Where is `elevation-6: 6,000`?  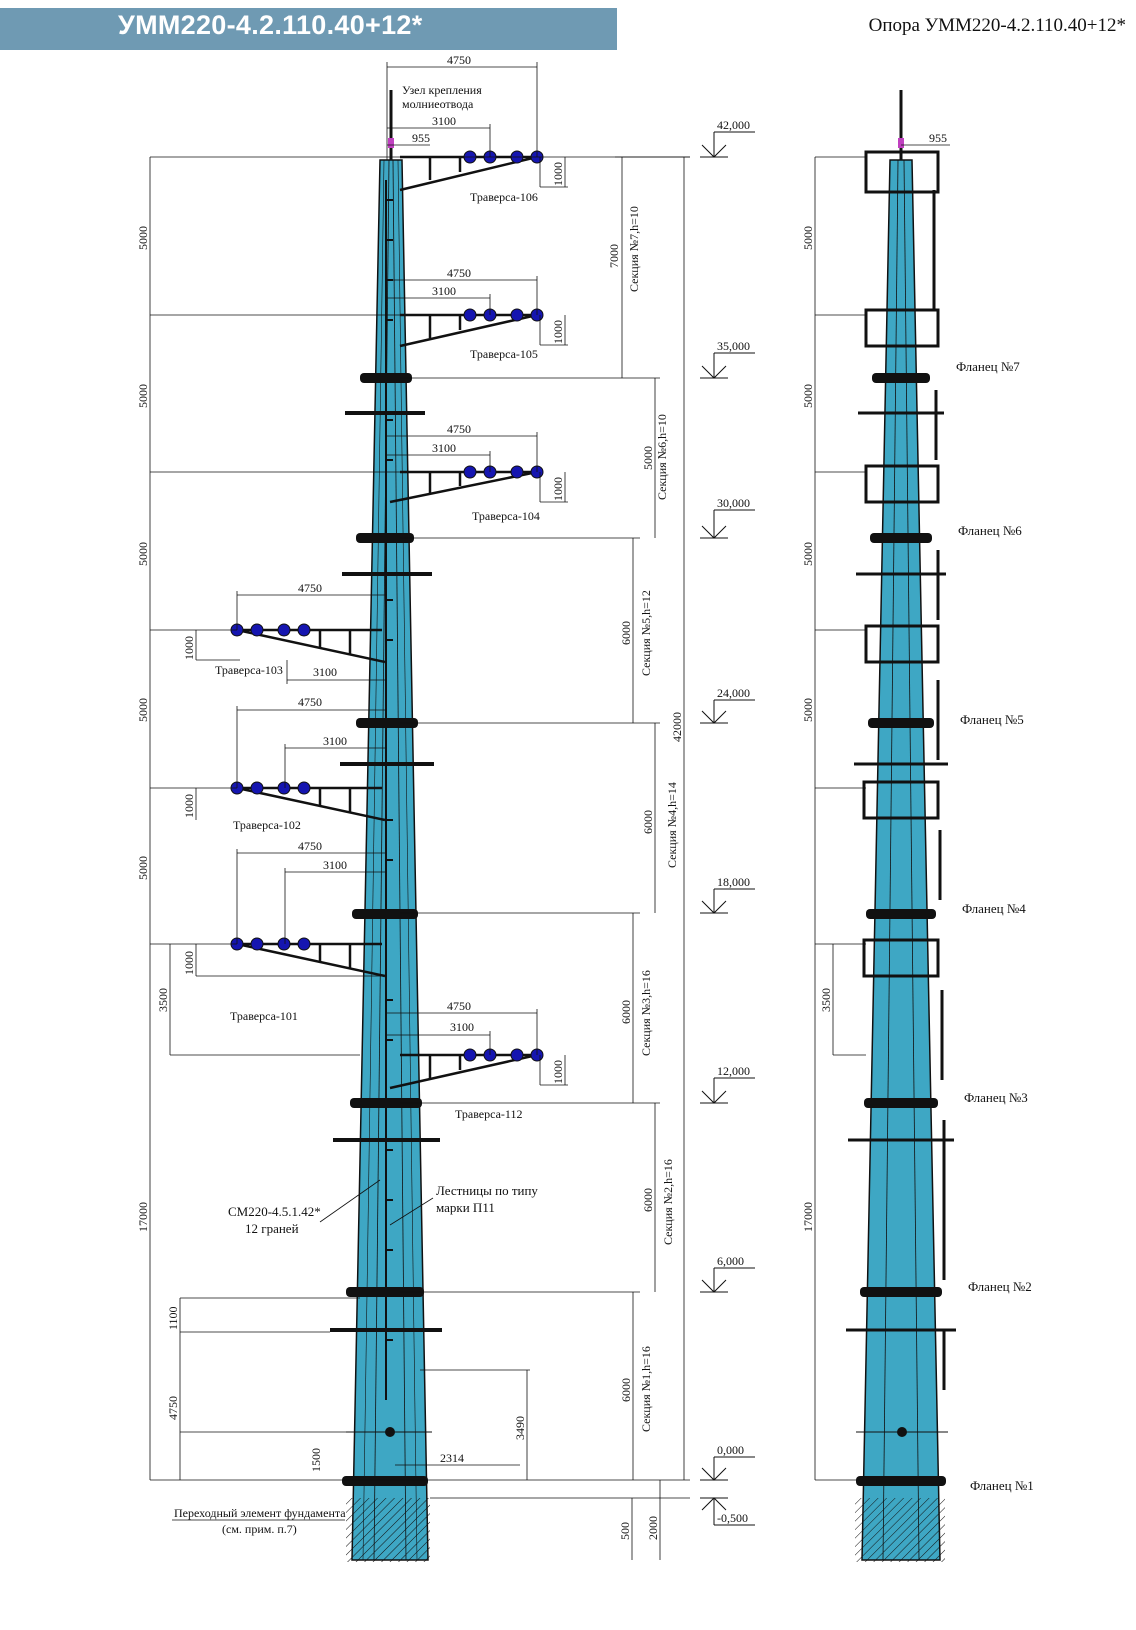
elevation-6: 6,000 is located at coordinates (730, 1261).